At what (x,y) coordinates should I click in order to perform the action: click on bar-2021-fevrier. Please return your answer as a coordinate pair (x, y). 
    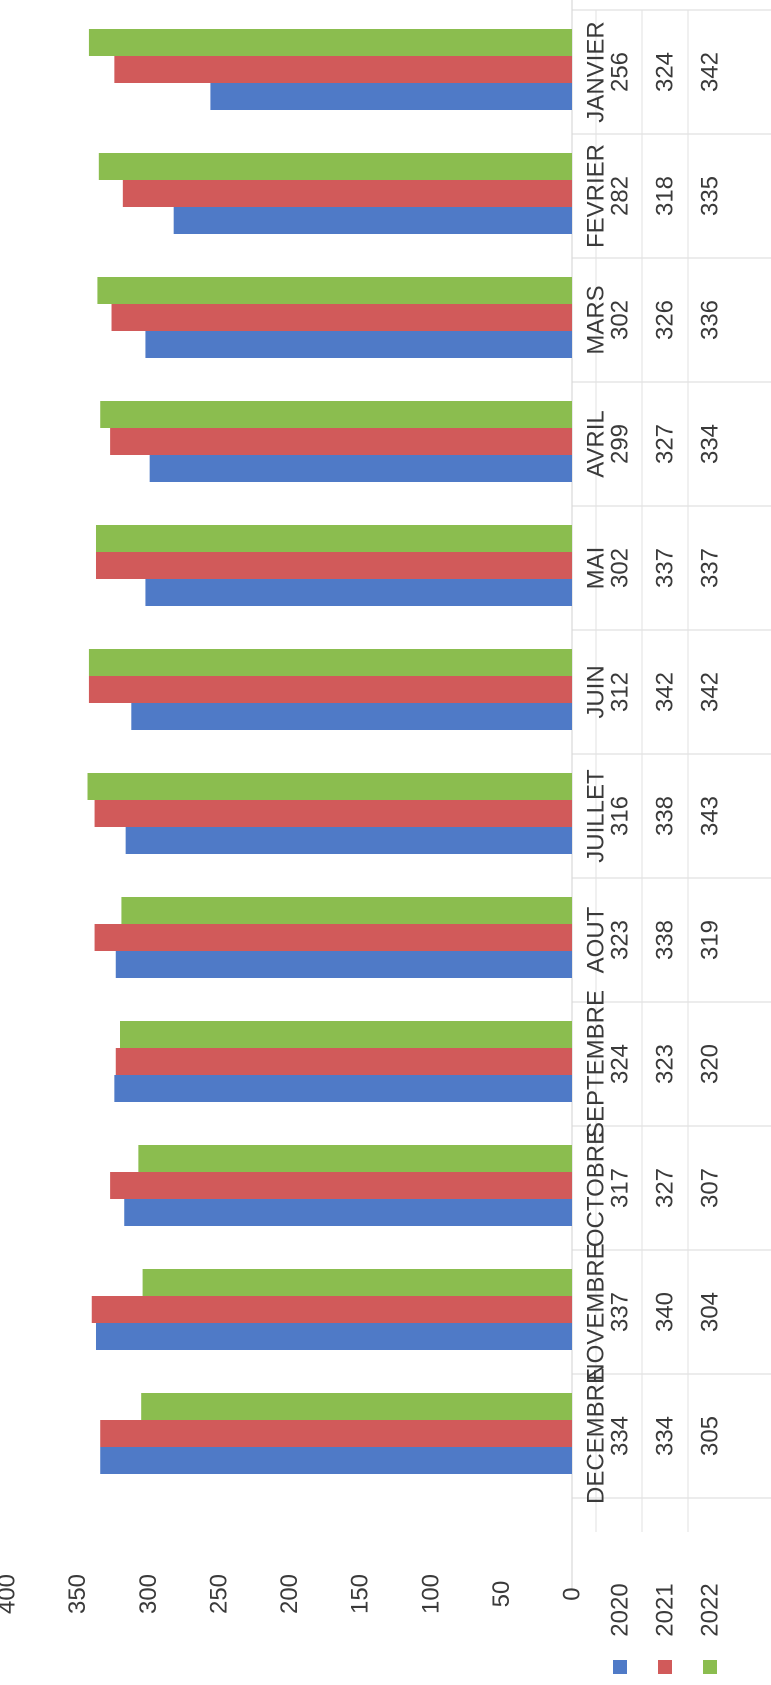
    Looking at the image, I should click on (347, 193).